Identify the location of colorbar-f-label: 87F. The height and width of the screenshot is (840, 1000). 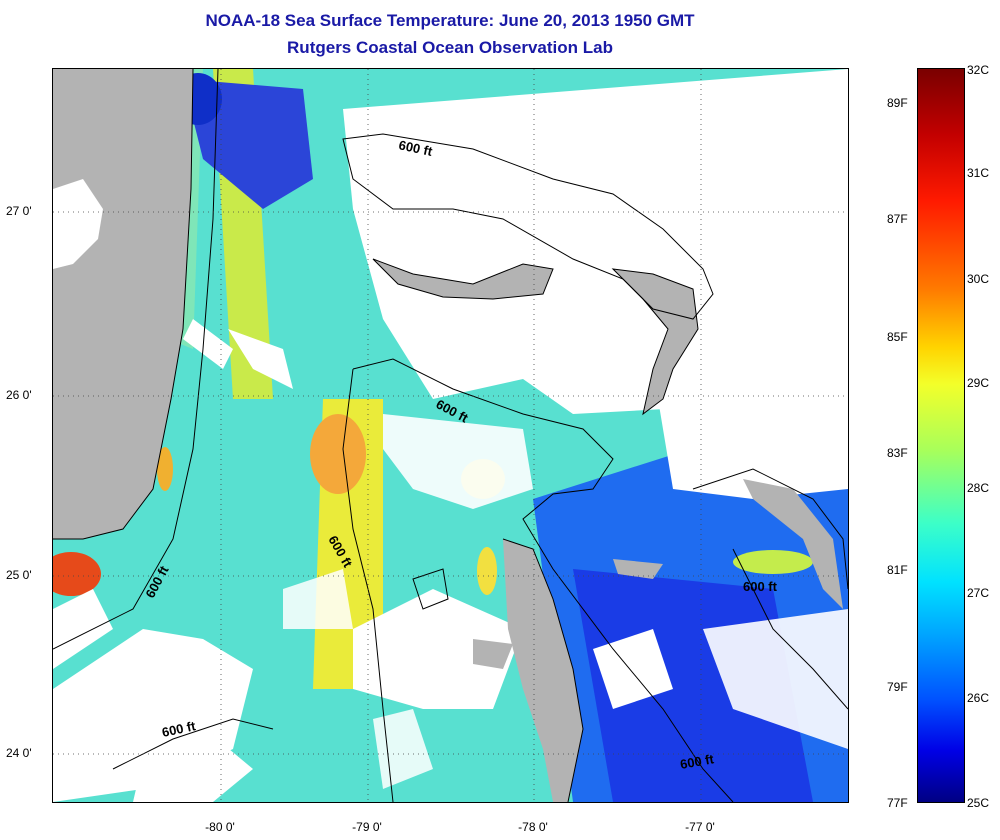
(897, 219).